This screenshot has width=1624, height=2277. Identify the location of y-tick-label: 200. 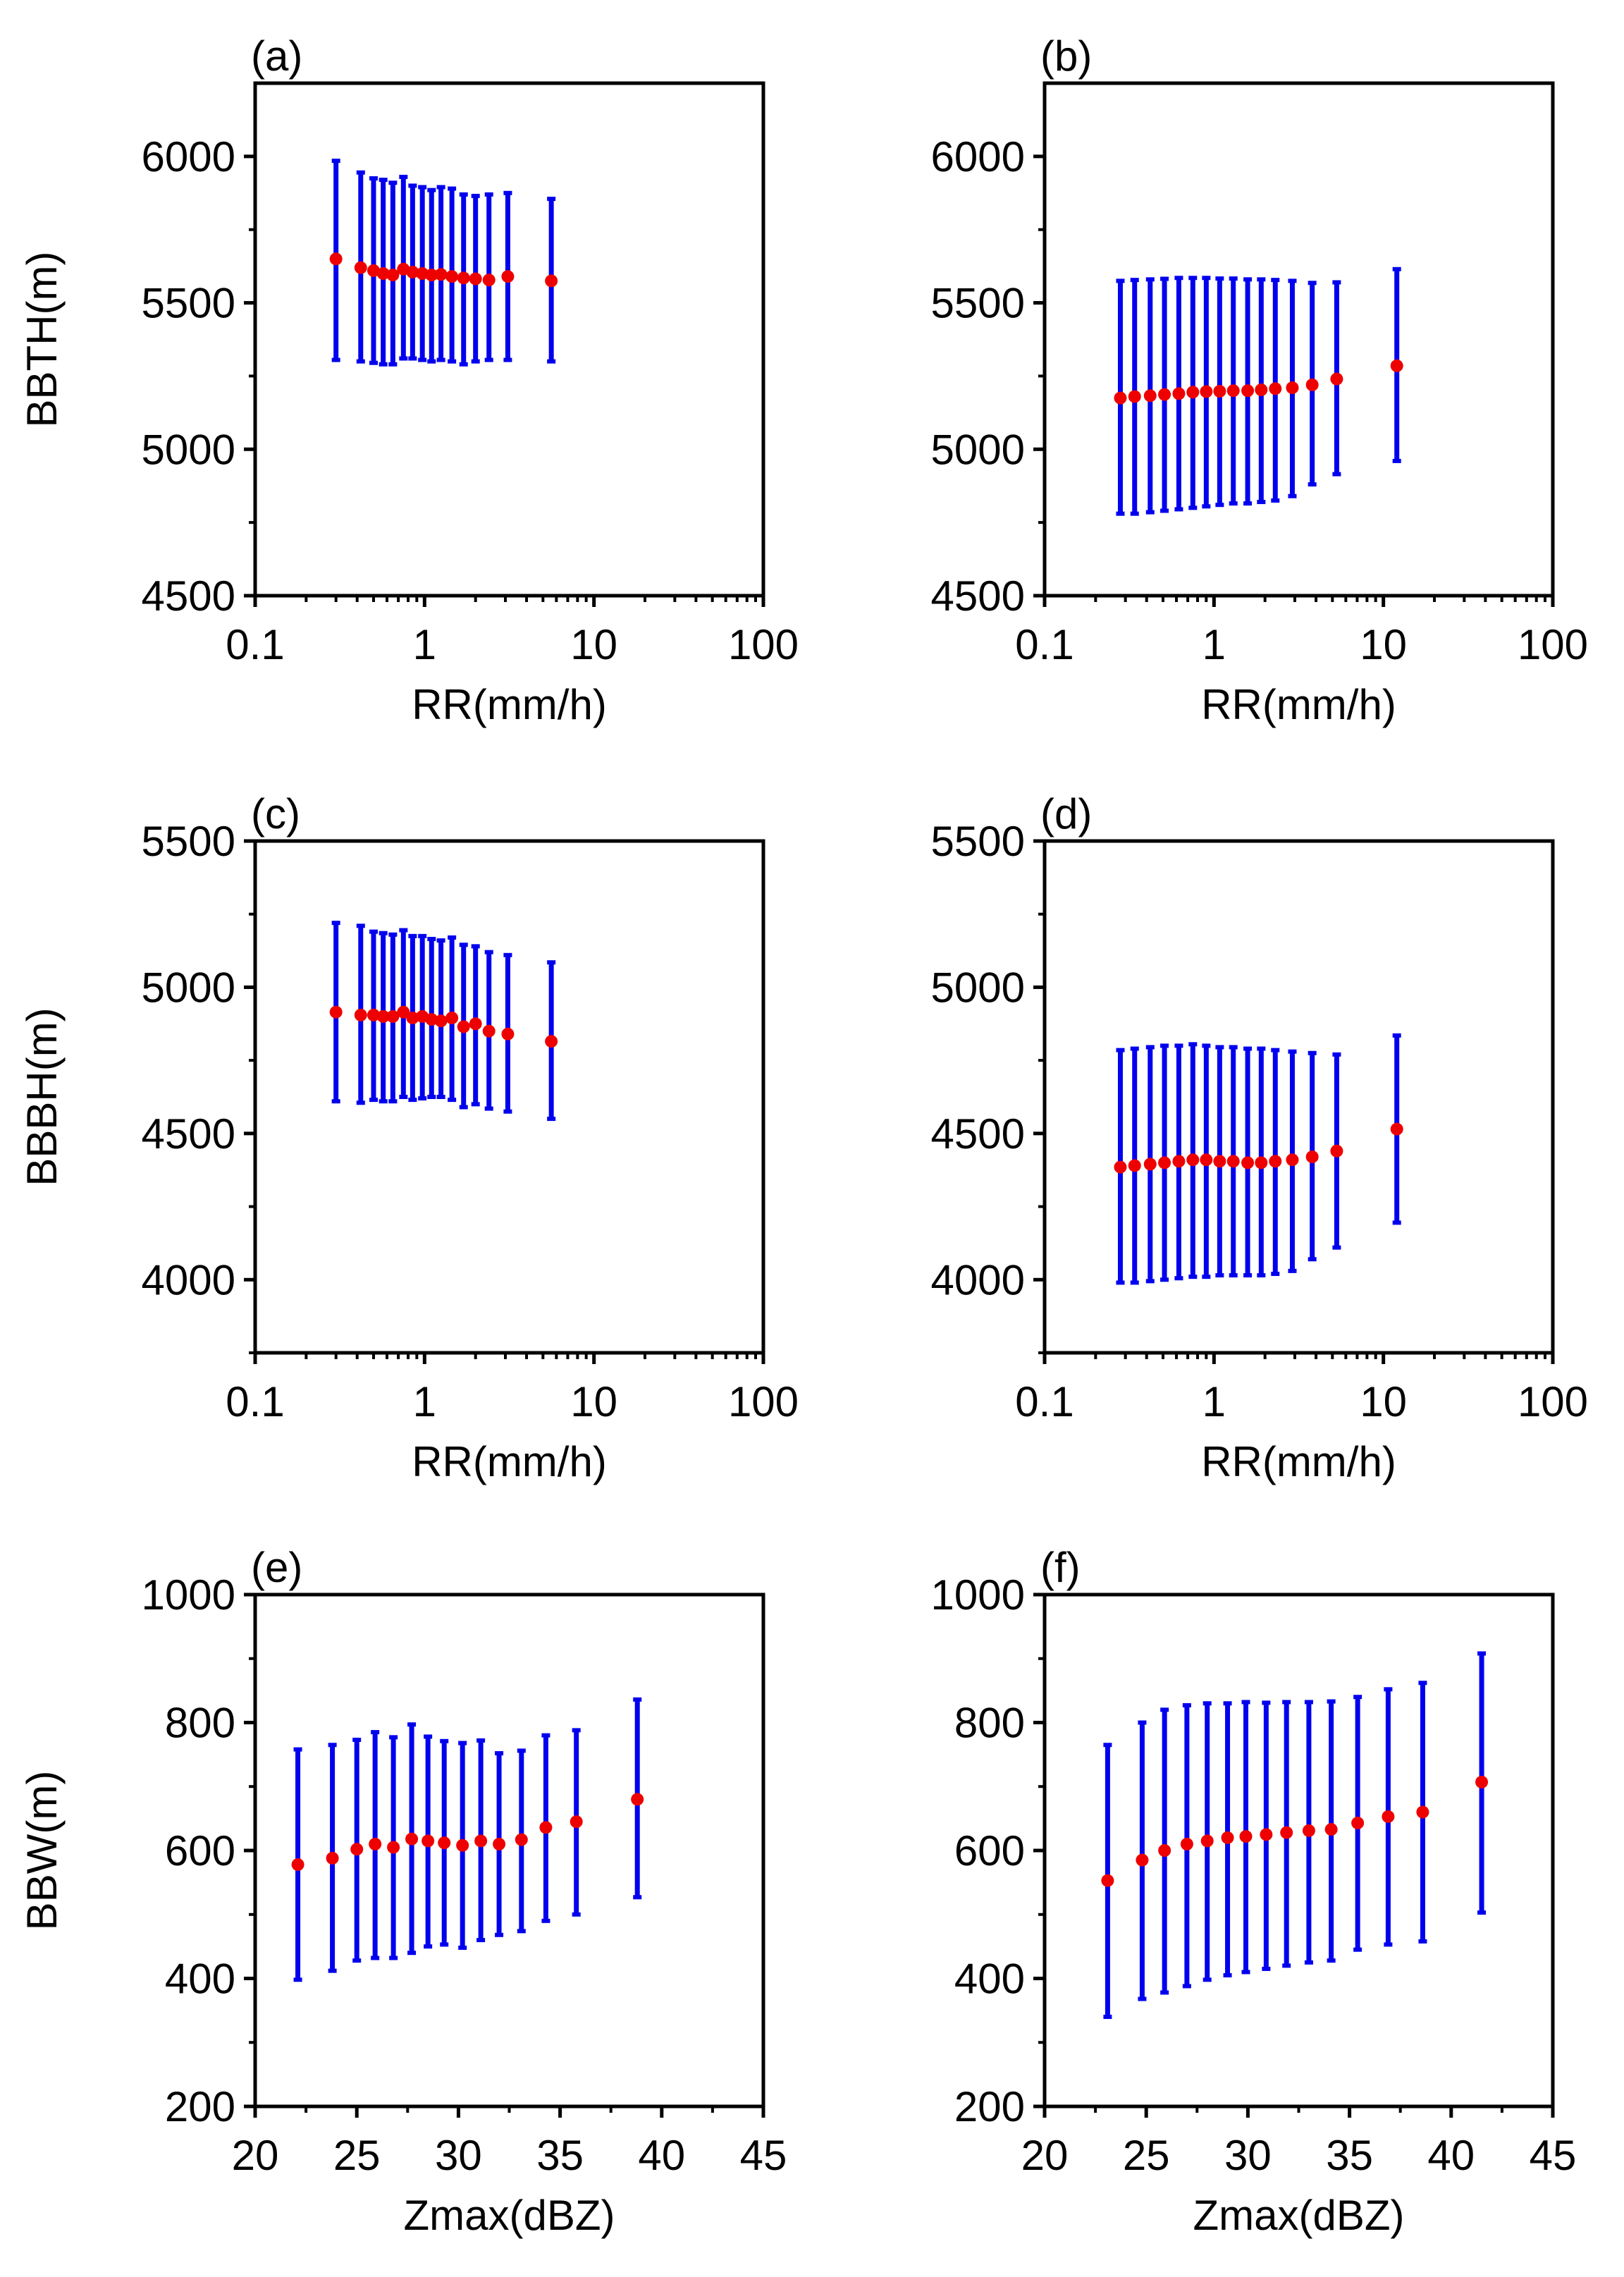
(990, 2106).